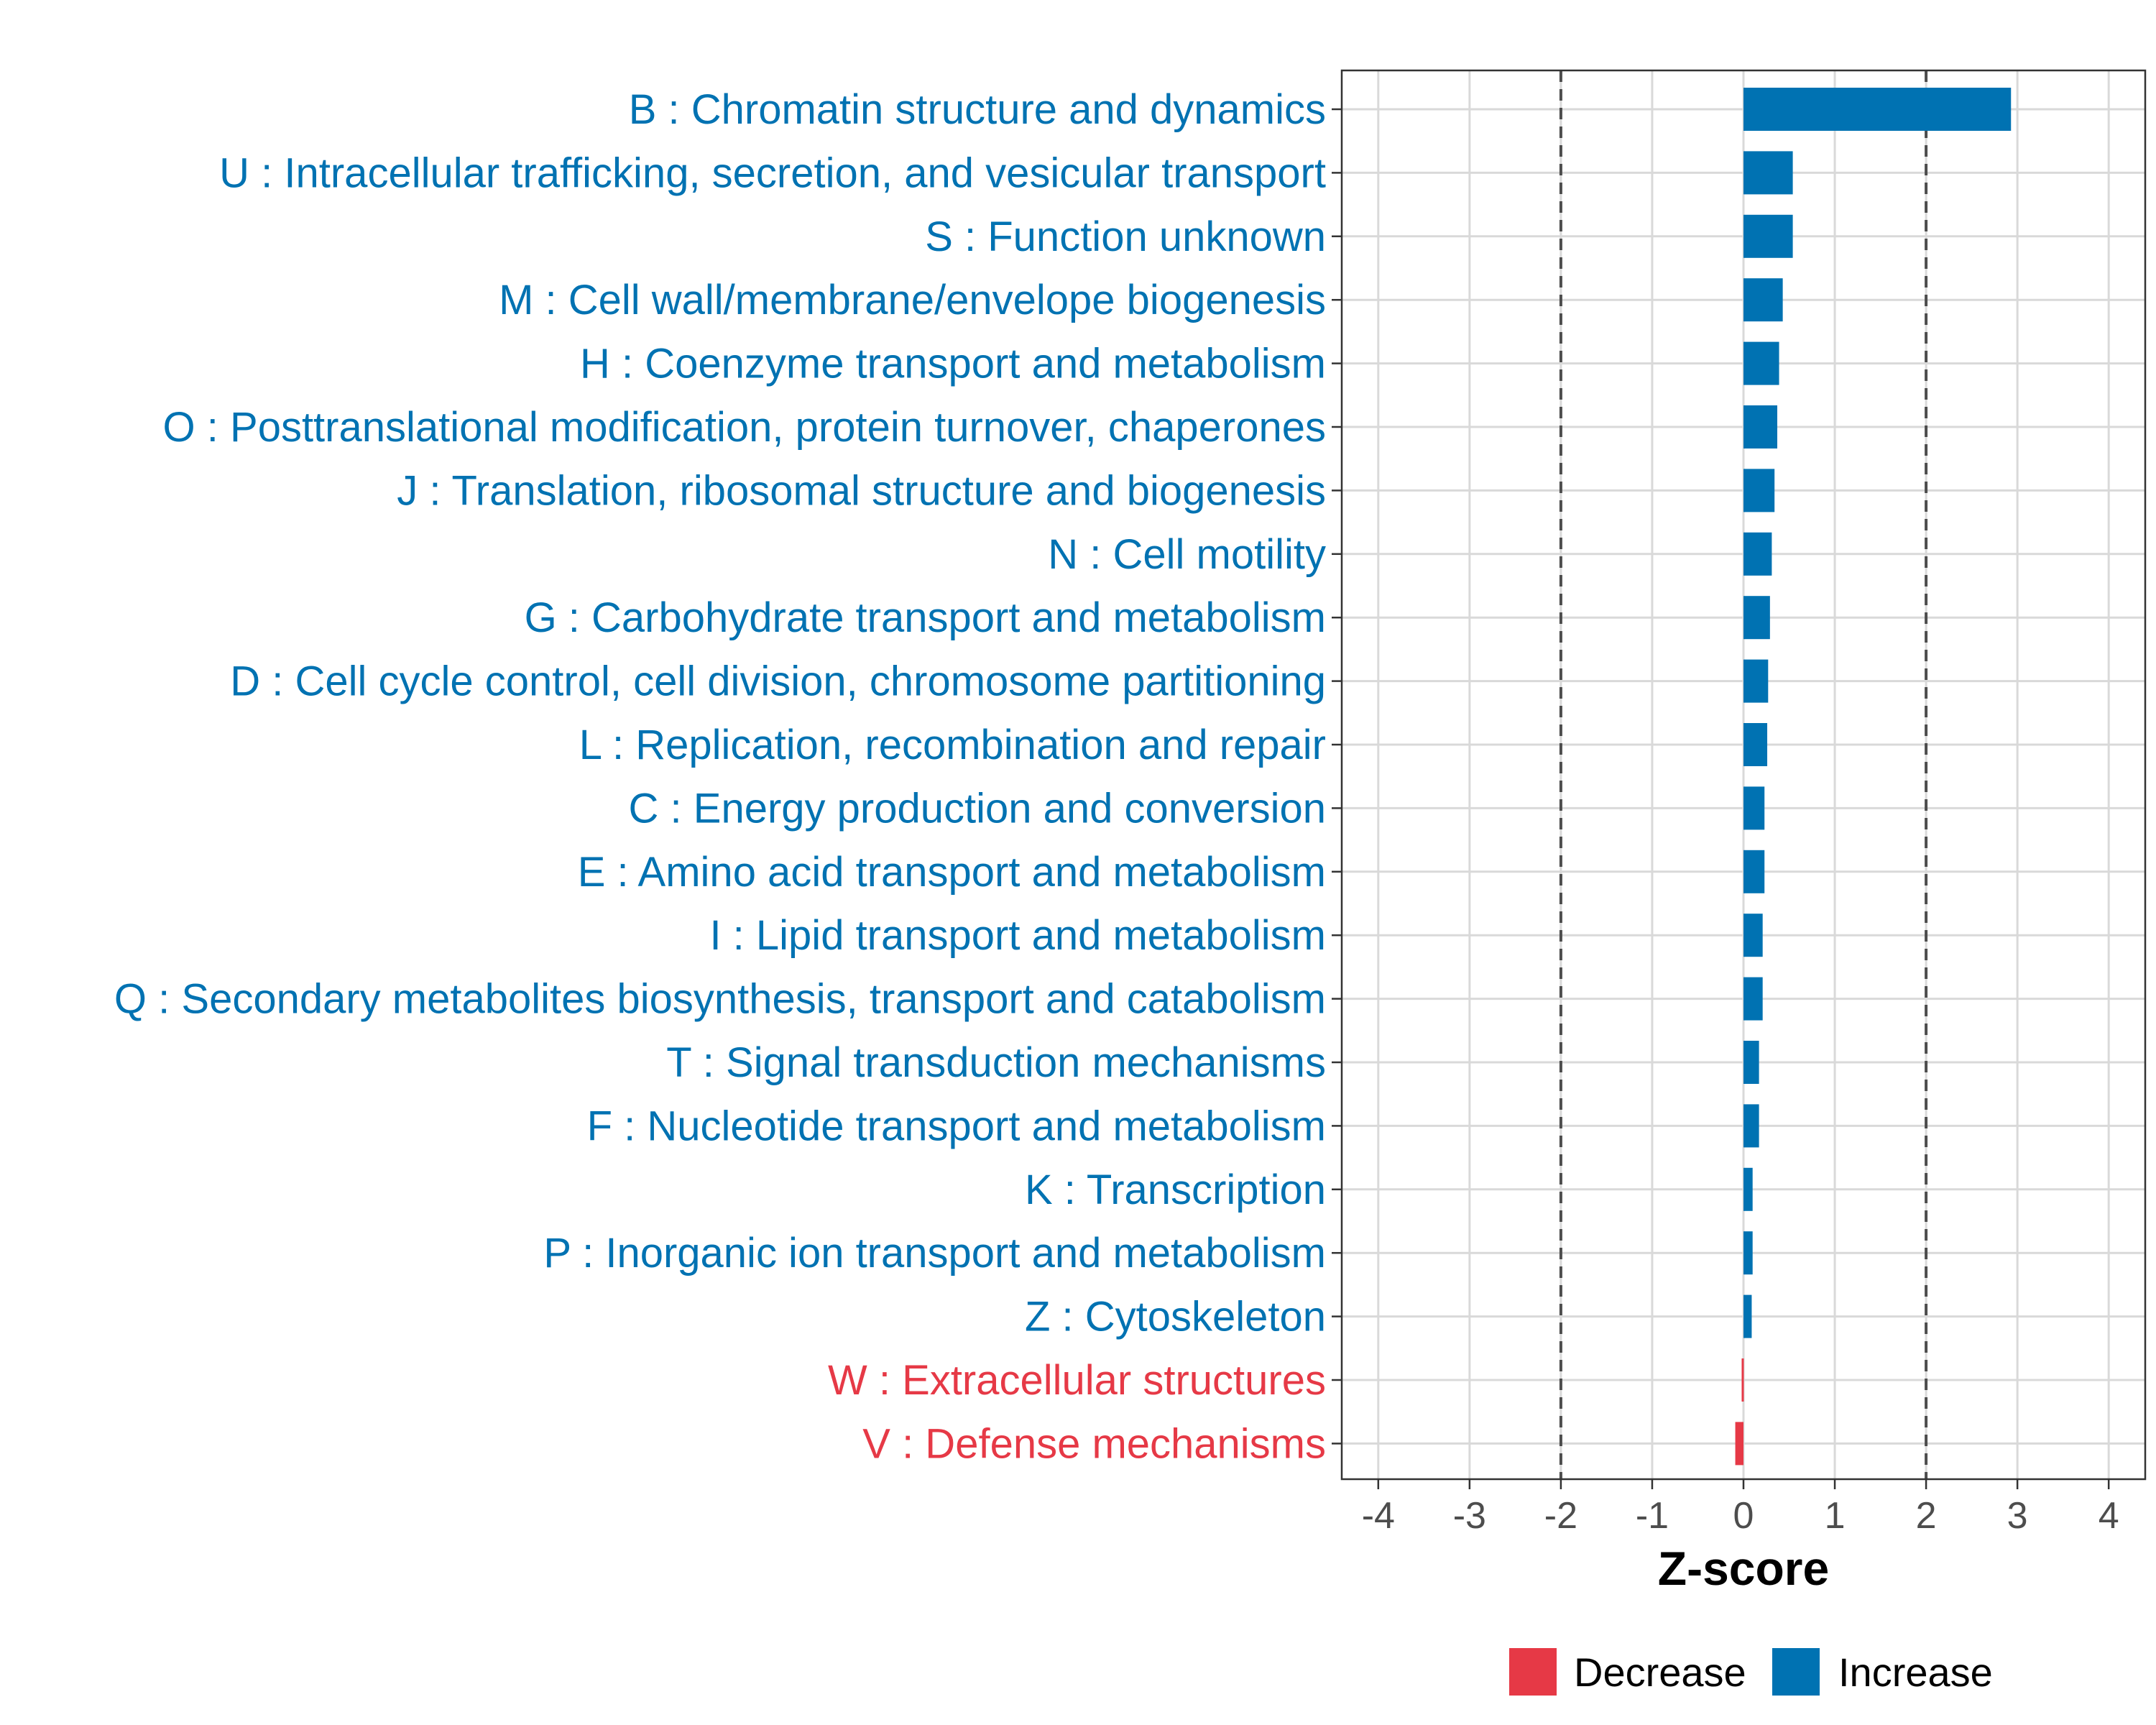 Image resolution: width=2156 pixels, height=1725 pixels. What do you see at coordinates (1873, 777) in the screenshot?
I see `bars` at bounding box center [1873, 777].